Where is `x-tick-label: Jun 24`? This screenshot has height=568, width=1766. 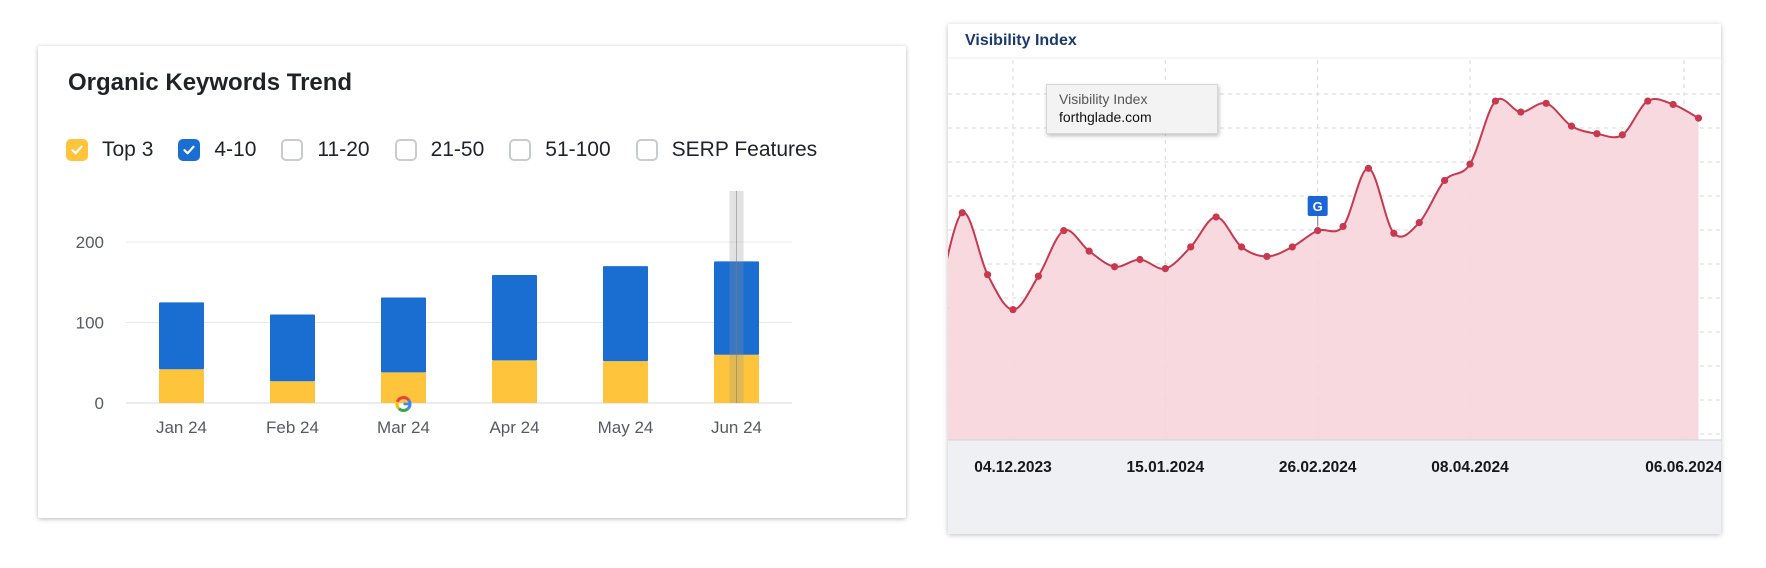 x-tick-label: Jun 24 is located at coordinates (736, 427).